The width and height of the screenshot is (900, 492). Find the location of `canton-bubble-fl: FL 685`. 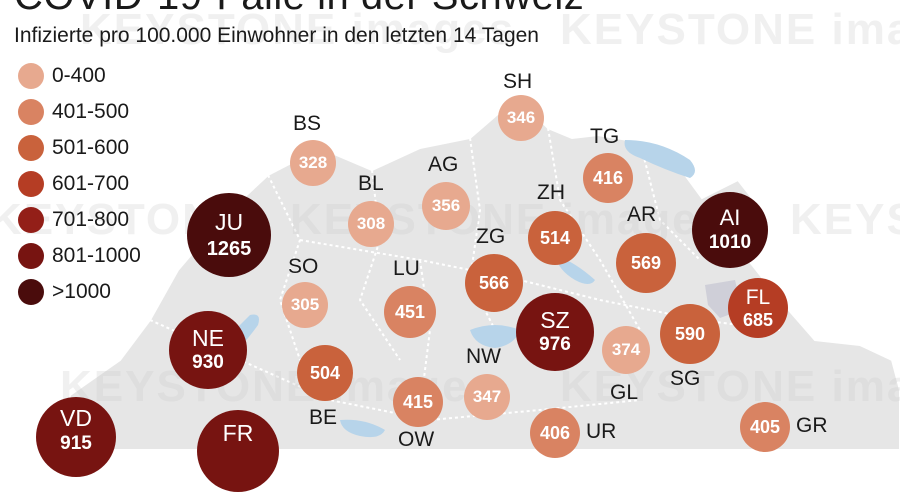

canton-bubble-fl: FL 685 is located at coordinates (758, 308).